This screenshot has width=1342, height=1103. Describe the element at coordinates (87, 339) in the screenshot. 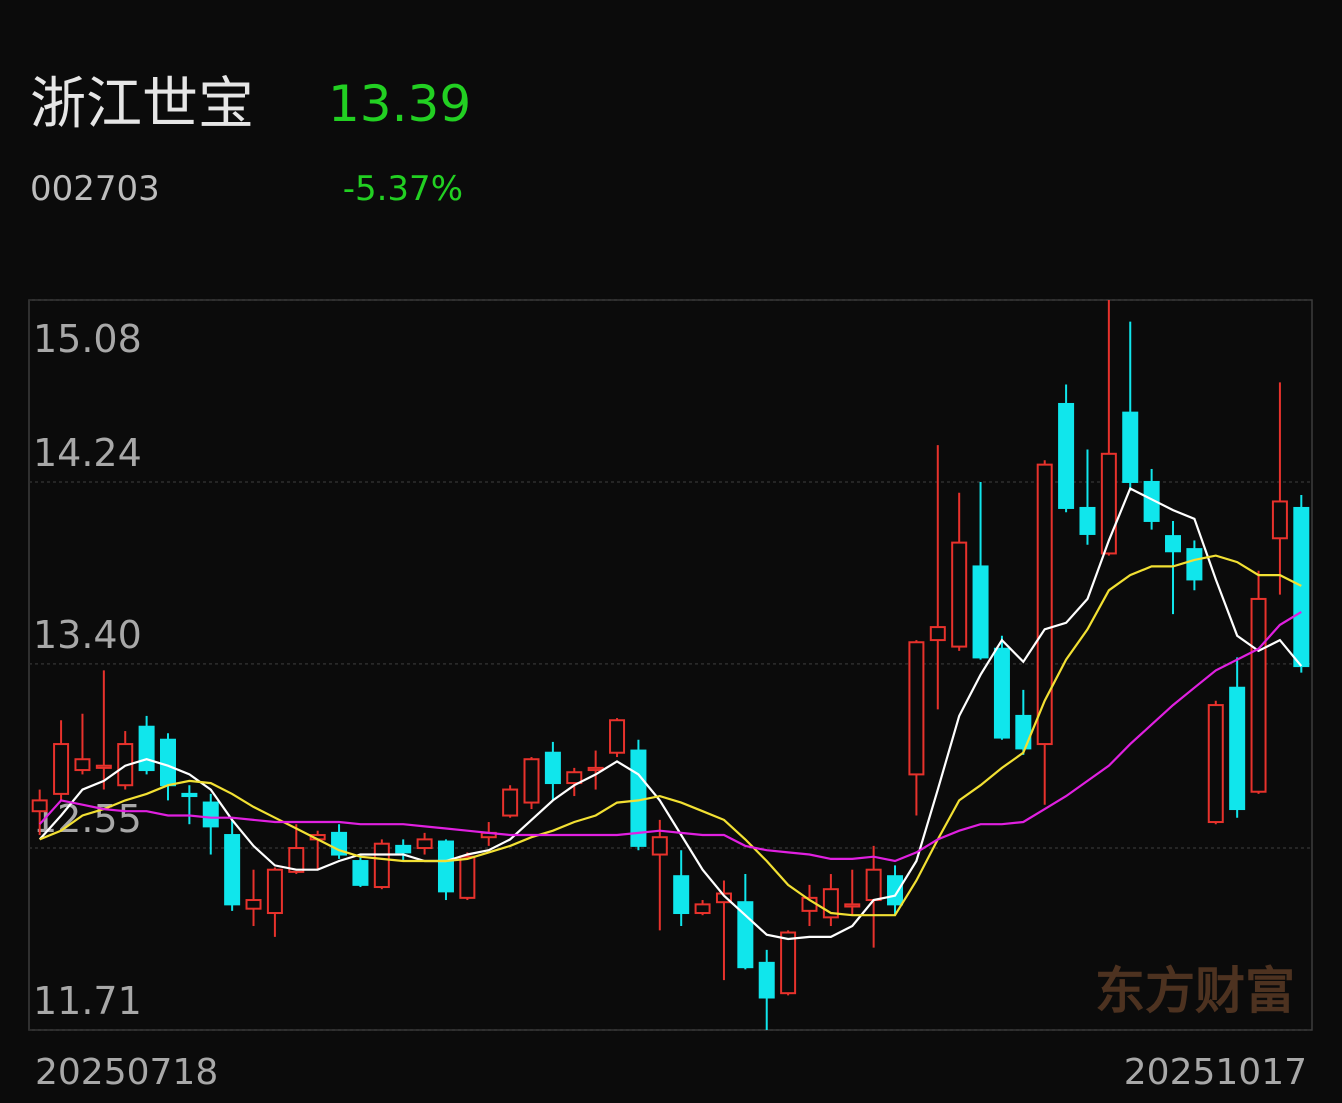

I see `y-tick-label: 15.08` at that location.